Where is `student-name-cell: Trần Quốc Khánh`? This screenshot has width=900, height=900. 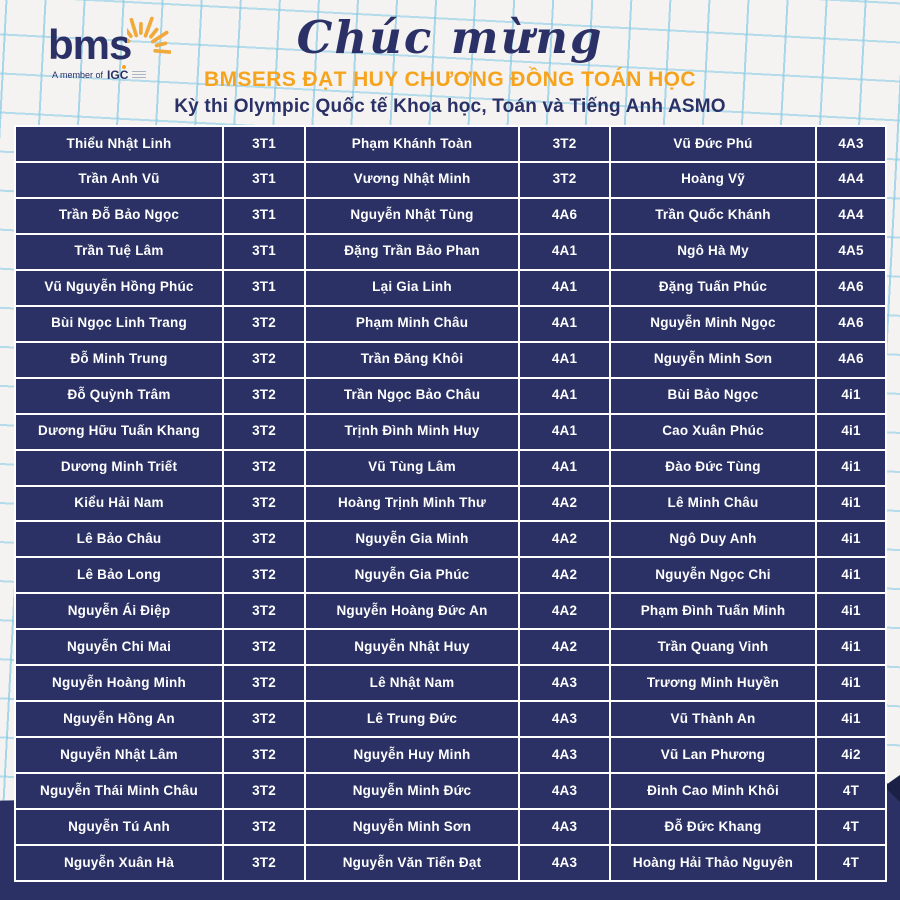 student-name-cell: Trần Quốc Khánh is located at coordinates (713, 215).